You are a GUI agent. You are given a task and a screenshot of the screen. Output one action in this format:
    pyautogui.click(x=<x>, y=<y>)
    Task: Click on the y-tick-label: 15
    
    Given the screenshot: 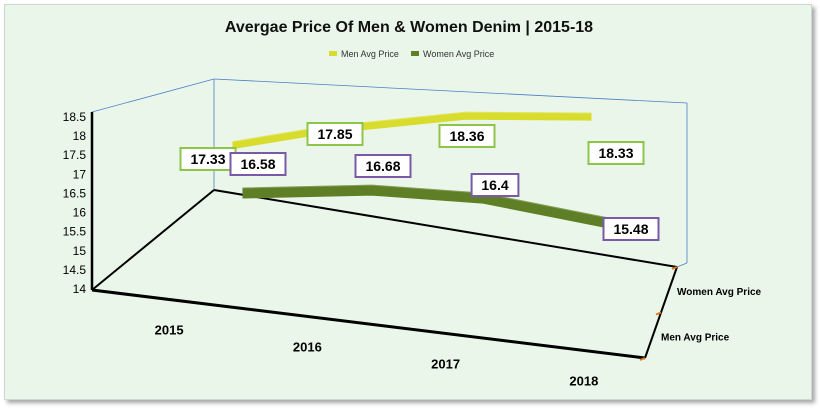 What is the action you would take?
    pyautogui.click(x=80, y=251)
    